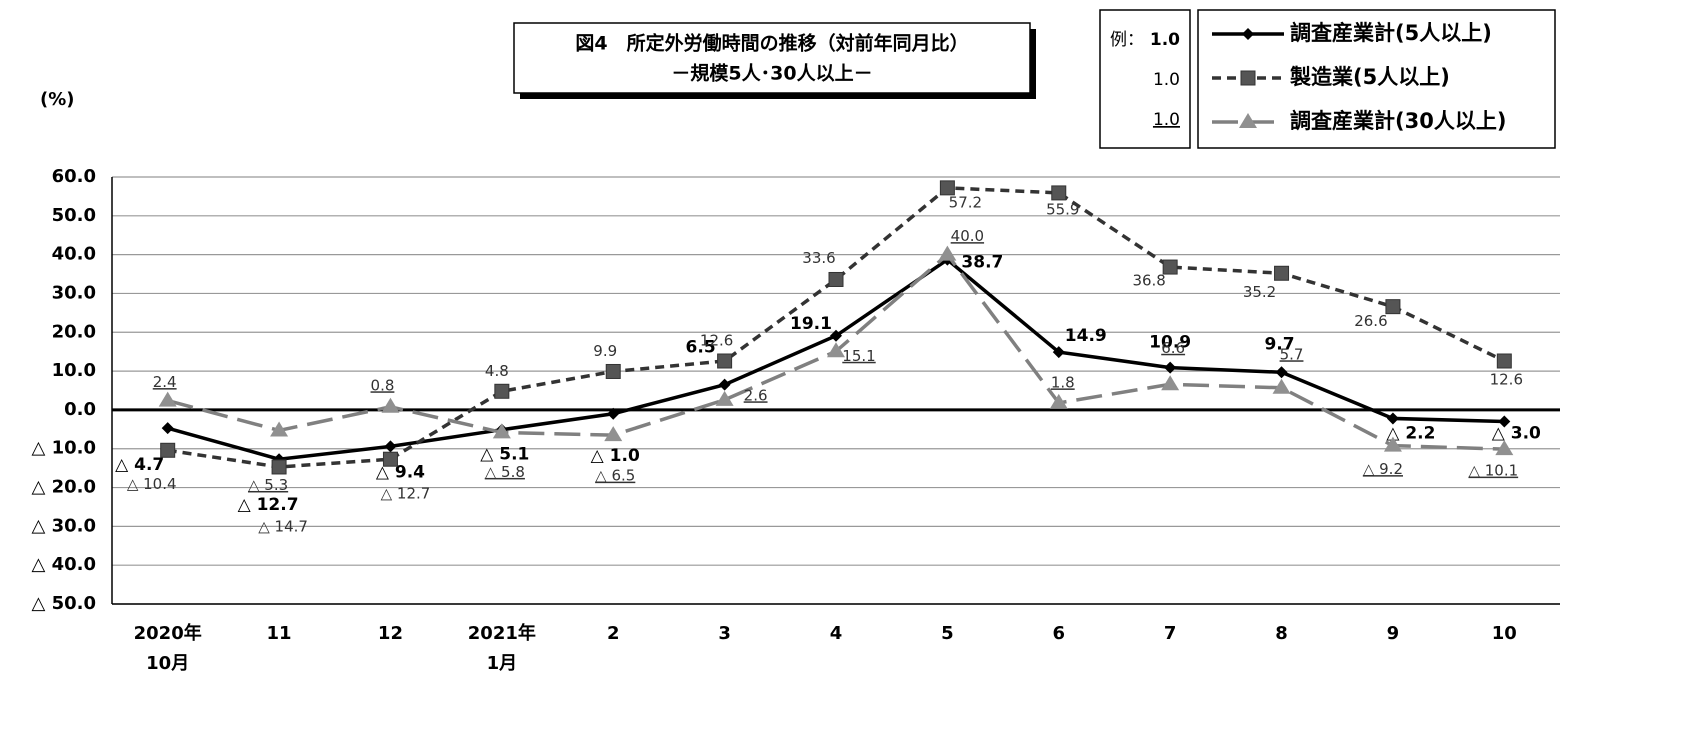 This screenshot has height=734, width=1698. I want to click on title-box, so click(772, 58).